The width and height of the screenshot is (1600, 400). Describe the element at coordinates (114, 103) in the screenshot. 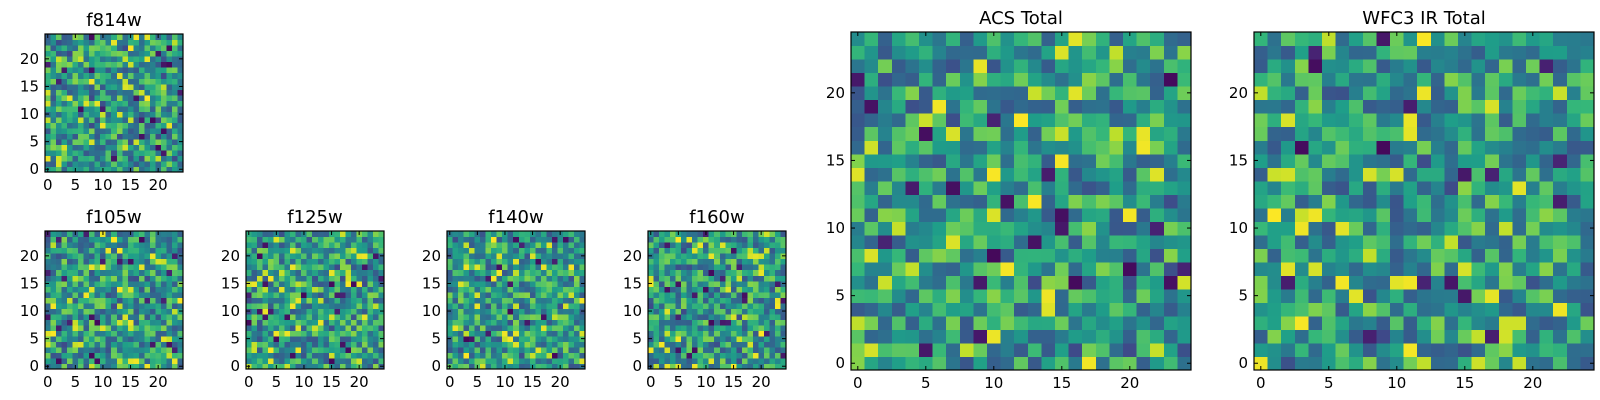

I see `heatmap-cells` at that location.